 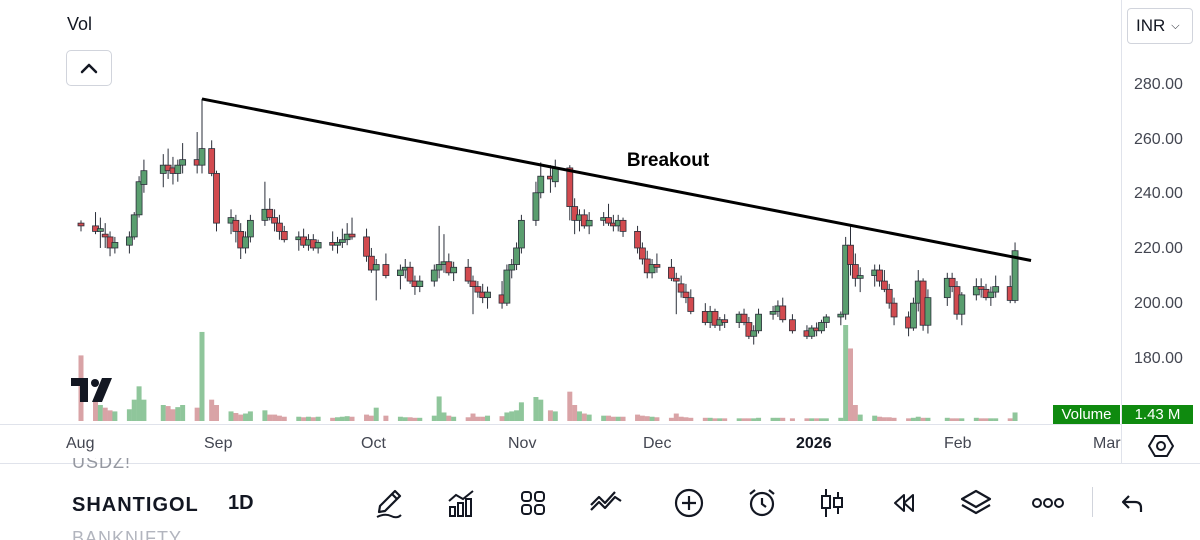 I want to click on chevron-up-icon, so click(x=89, y=68).